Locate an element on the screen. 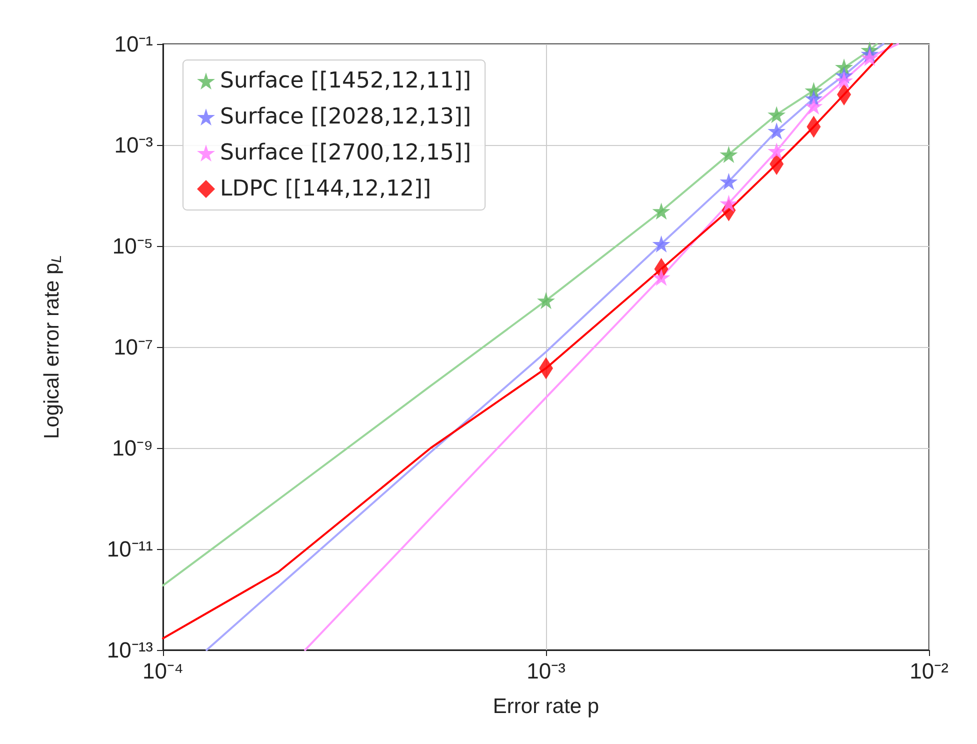 This screenshot has width=977, height=744. x-tick-label: 10⁻³ is located at coordinates (546, 671).